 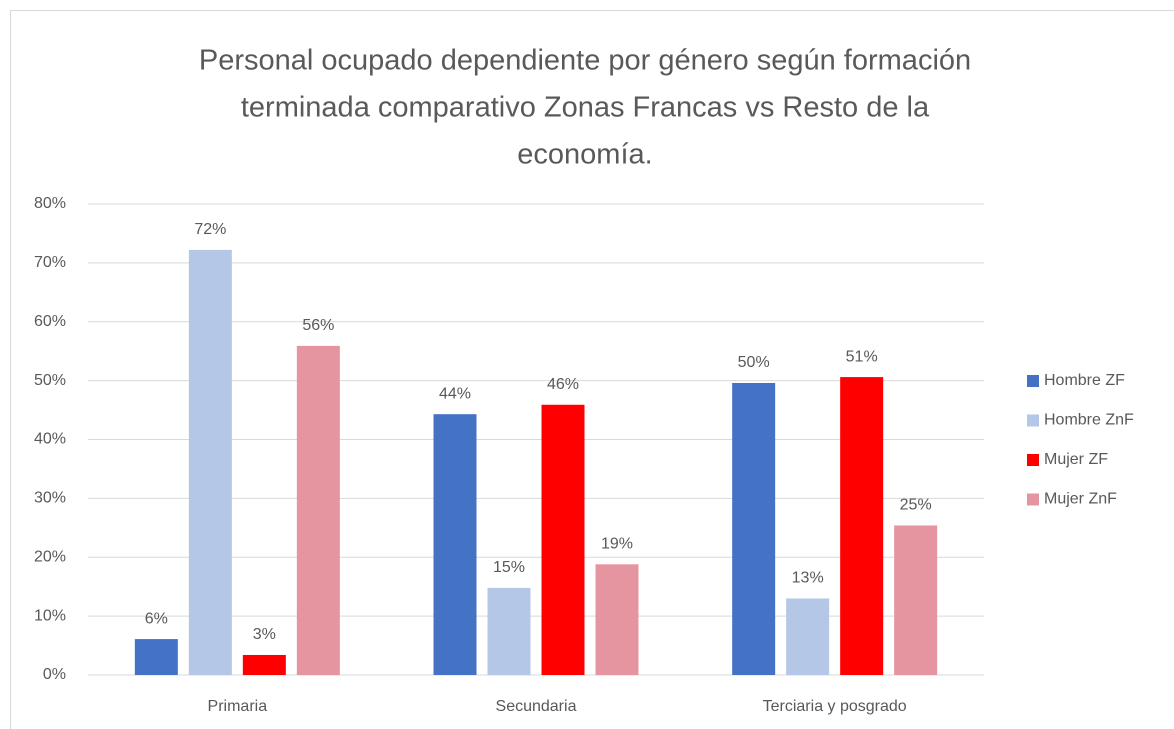 I want to click on y-tick-label: 30%, so click(x=50, y=498).